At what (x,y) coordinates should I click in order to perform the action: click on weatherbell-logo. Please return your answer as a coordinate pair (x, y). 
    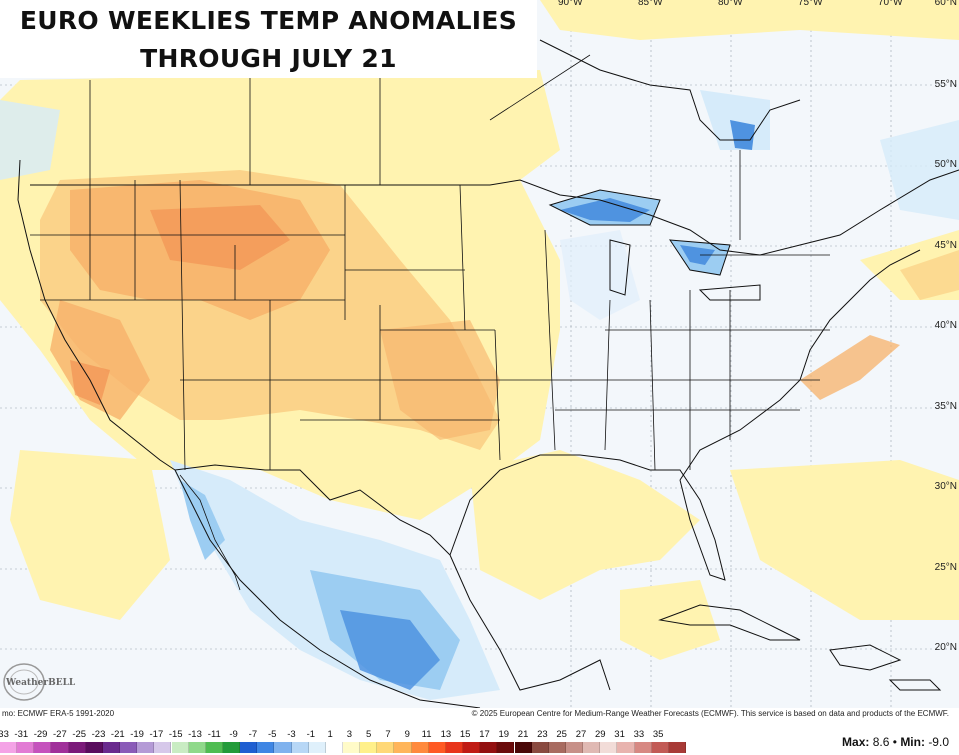
    Looking at the image, I should click on (24, 682).